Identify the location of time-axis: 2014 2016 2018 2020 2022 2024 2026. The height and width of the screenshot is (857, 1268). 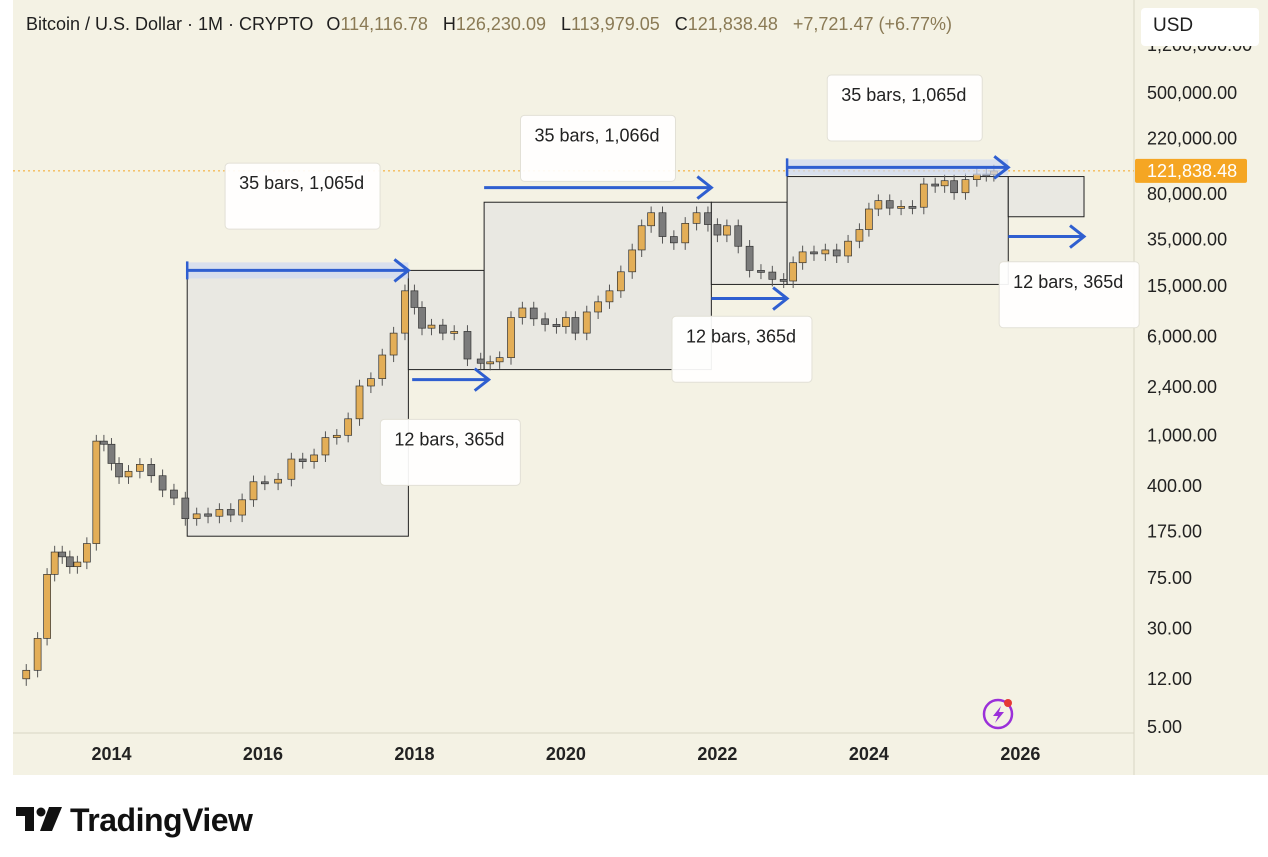
(565, 754).